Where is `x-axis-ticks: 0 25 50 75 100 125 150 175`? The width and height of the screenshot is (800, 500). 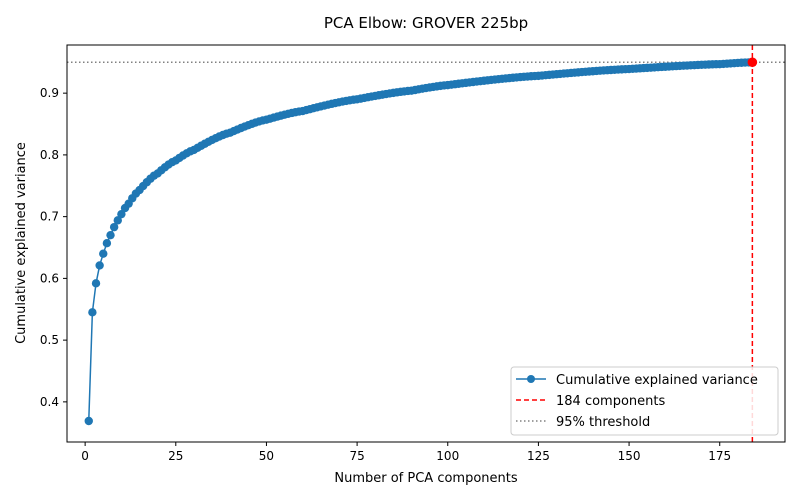
x-axis-ticks: 0 25 50 75 100 125 150 175 is located at coordinates (406, 452).